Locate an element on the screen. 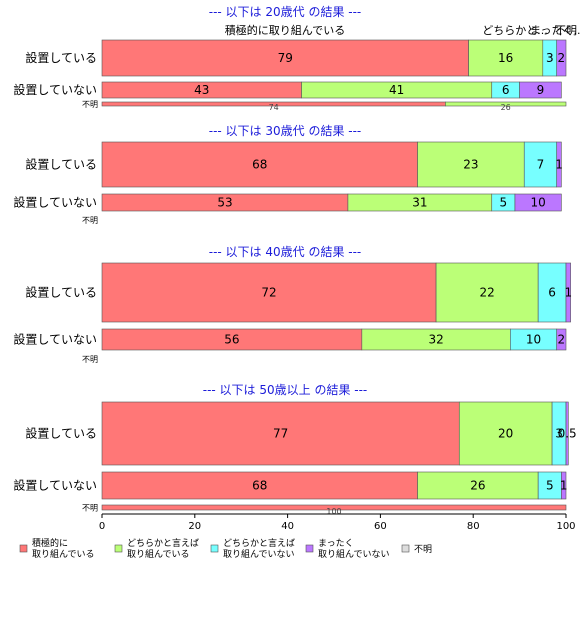  group-title: --- 以下は 30歳代 の結果 --- is located at coordinates (285, 131).